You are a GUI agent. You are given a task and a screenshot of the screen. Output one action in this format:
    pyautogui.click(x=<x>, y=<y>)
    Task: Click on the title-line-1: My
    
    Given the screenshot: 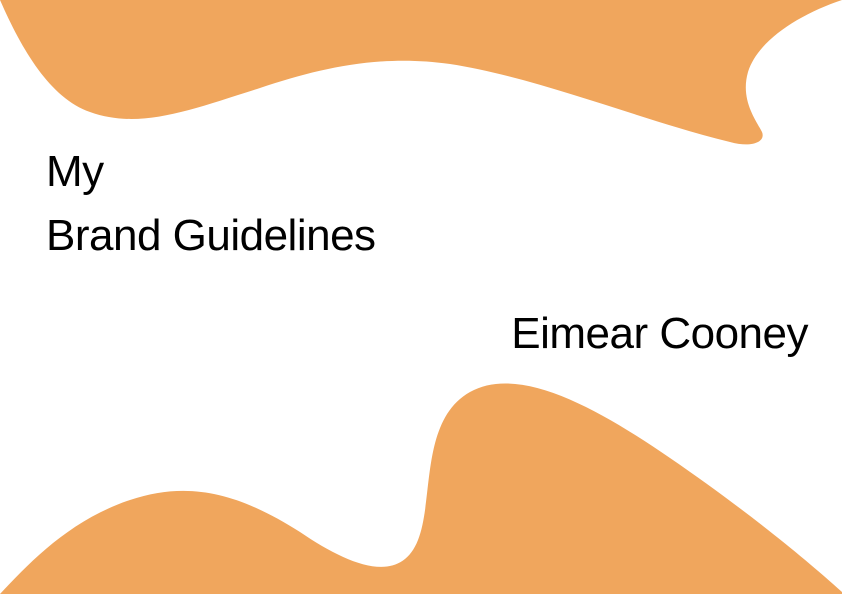 What is the action you would take?
    pyautogui.click(x=75, y=171)
    